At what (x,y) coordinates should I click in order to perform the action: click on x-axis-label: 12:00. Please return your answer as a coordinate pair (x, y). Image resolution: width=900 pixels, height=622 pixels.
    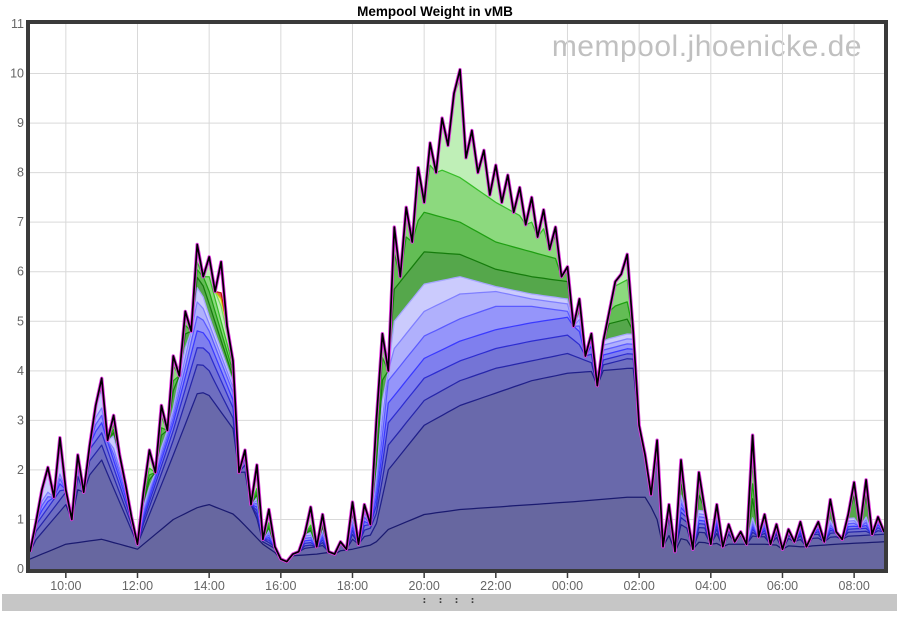
    Looking at the image, I should click on (137, 586).